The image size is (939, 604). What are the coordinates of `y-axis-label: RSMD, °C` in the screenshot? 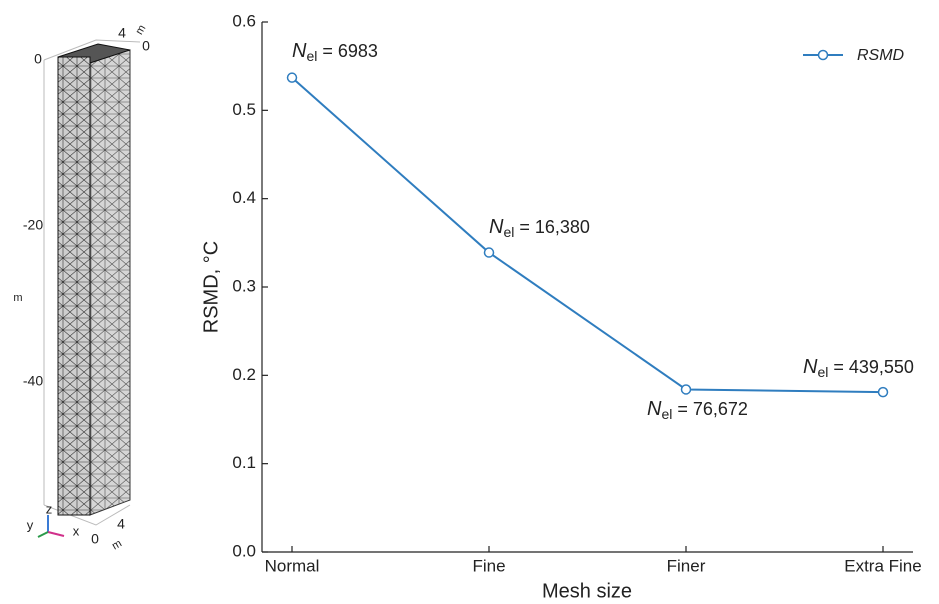 It's located at (211, 287).